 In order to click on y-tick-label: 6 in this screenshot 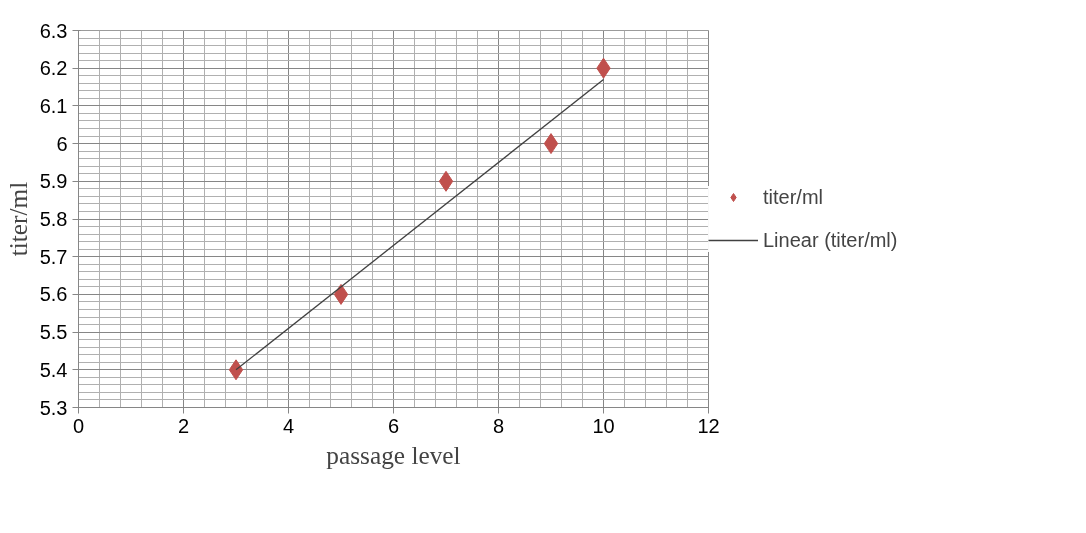, I will do `click(62, 143)`.